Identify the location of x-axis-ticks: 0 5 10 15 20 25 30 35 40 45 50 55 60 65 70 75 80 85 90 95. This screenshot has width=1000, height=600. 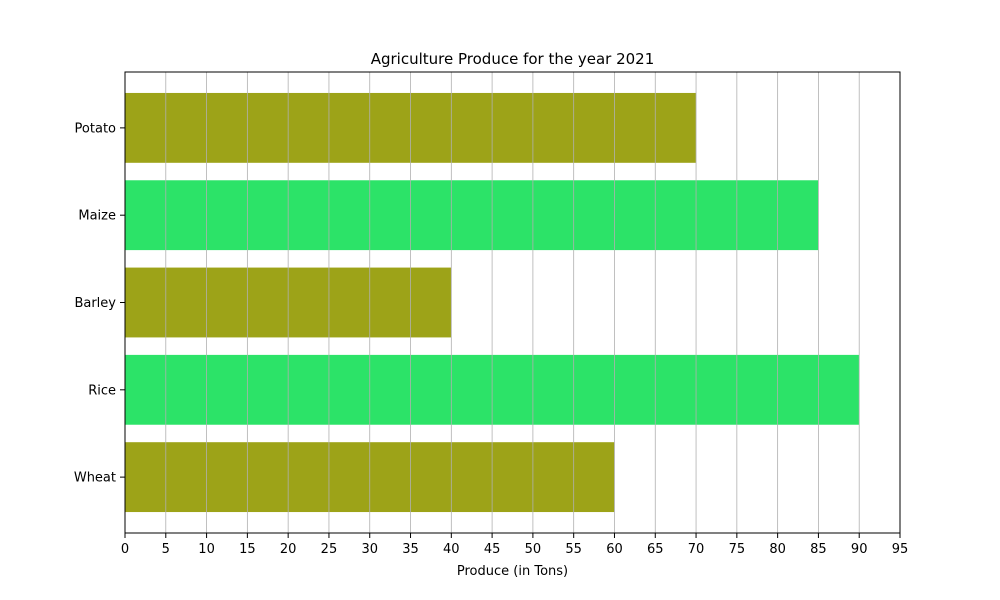
(514, 545).